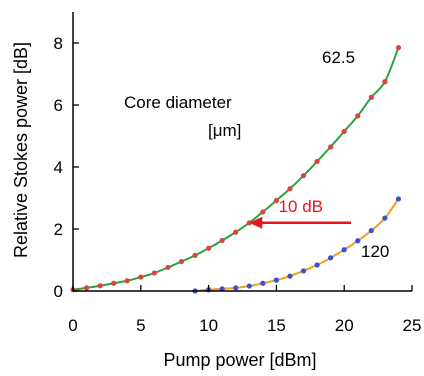 The width and height of the screenshot is (424, 376). Describe the element at coordinates (21, 150) in the screenshot. I see `y-axis-title: Relative Stokes power [dB]` at that location.